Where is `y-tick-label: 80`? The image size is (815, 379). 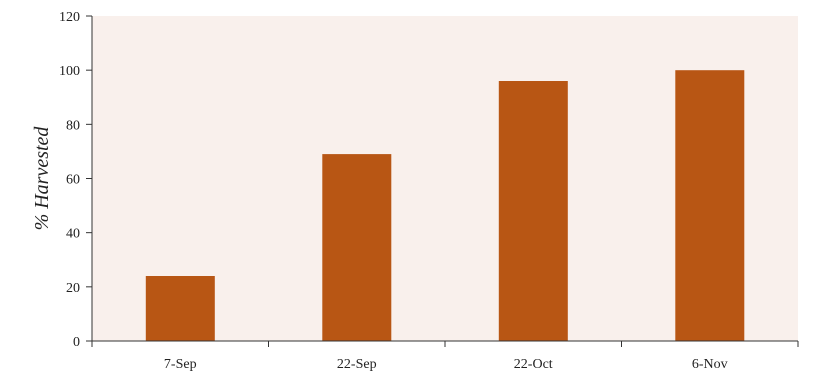 y-tick-label: 80 is located at coordinates (73, 125).